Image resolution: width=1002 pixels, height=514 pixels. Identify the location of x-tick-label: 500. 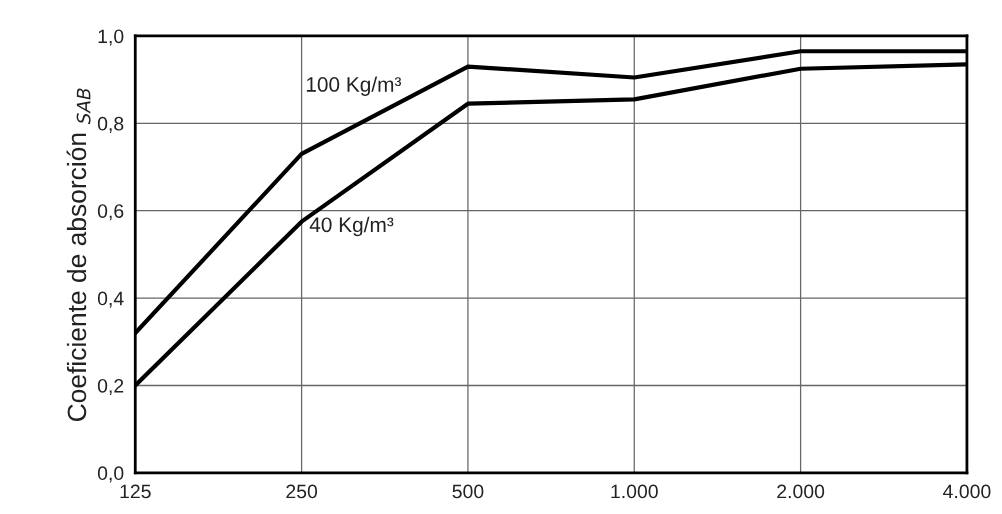
(468, 491).